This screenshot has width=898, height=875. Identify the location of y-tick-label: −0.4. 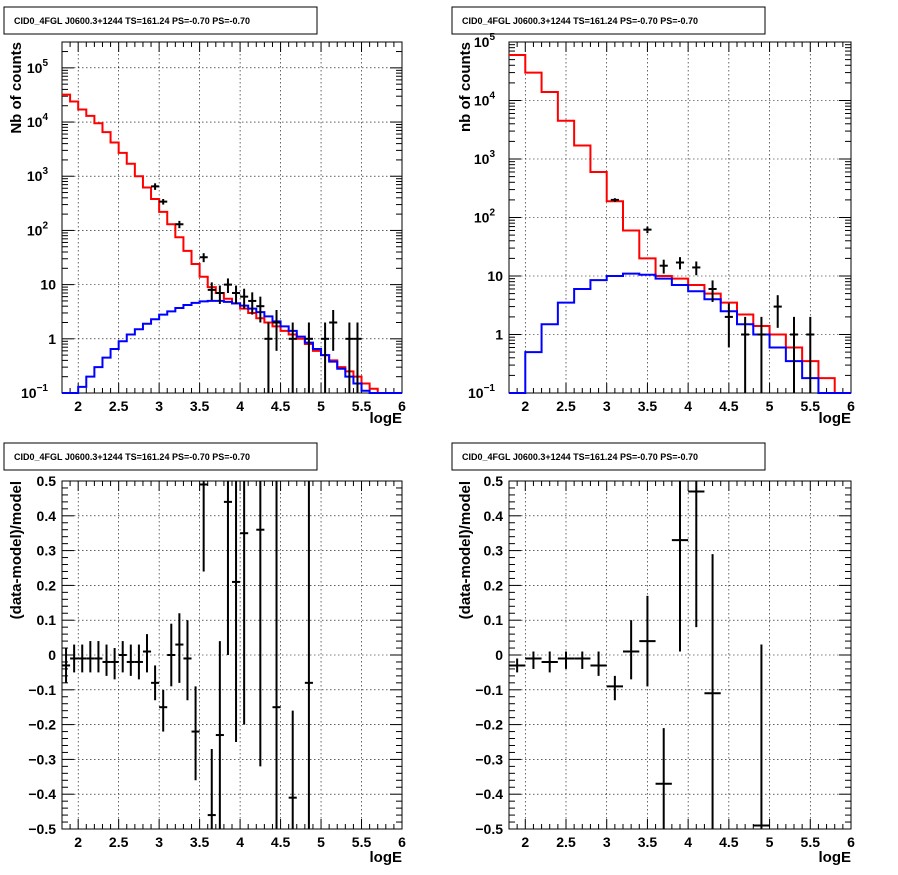
(489, 794).